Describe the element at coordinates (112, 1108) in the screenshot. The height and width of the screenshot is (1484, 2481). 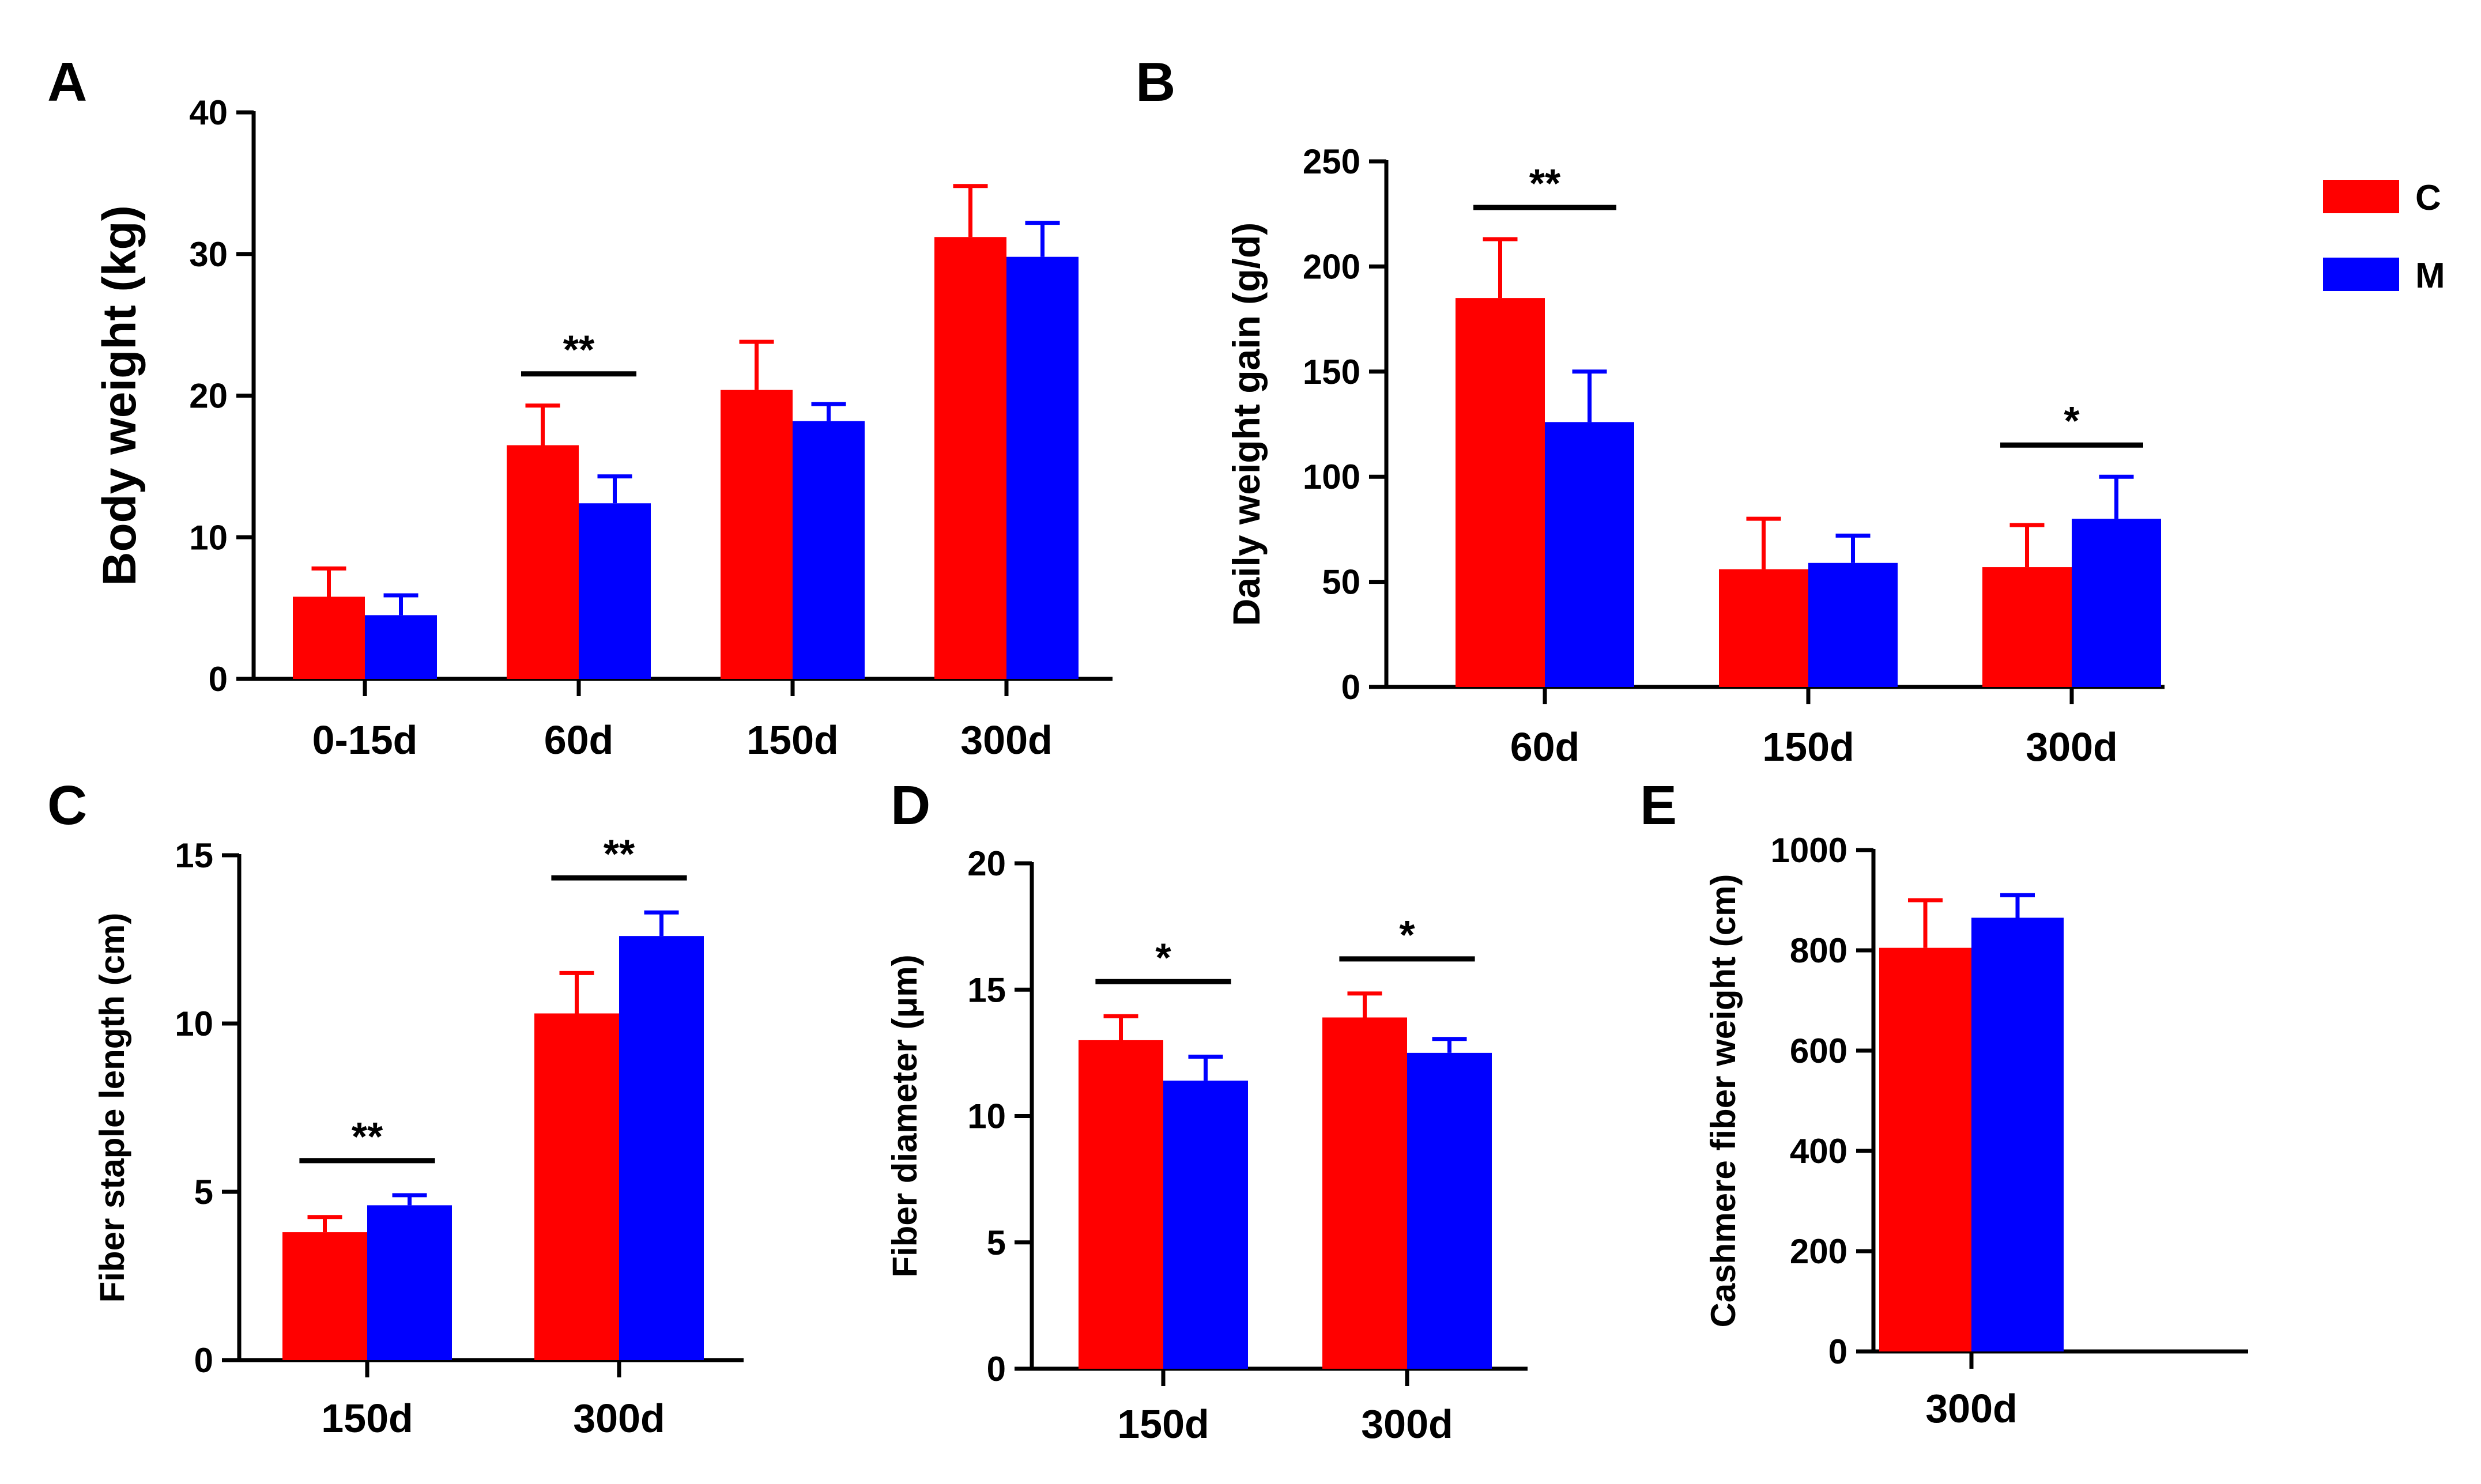
I see `y-axis-label: Fiber staple length (cm)` at that location.